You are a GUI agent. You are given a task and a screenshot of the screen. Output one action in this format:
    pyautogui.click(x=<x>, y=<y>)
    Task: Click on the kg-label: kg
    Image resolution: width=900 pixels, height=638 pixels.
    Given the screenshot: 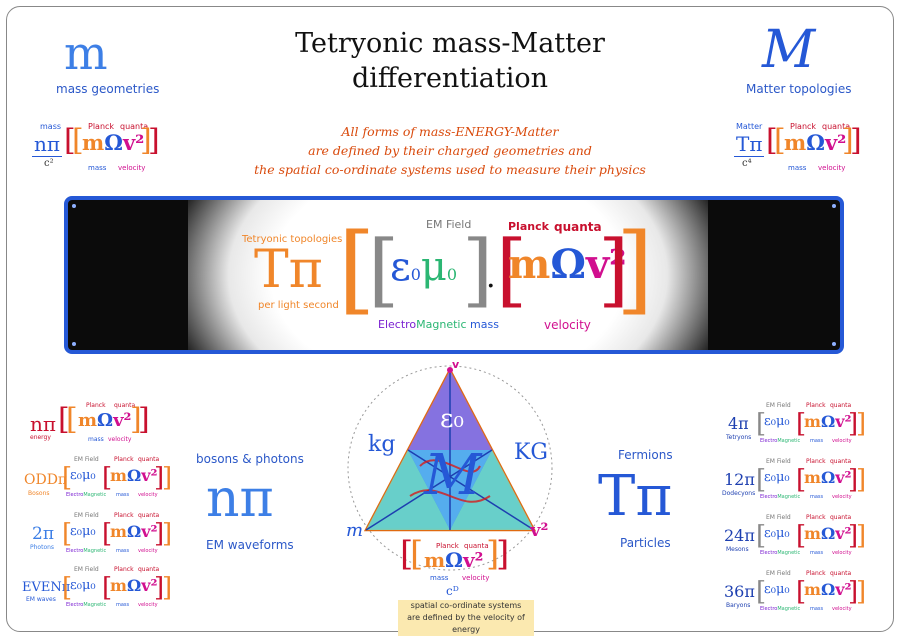 What is the action you would take?
    pyautogui.click(x=382, y=444)
    